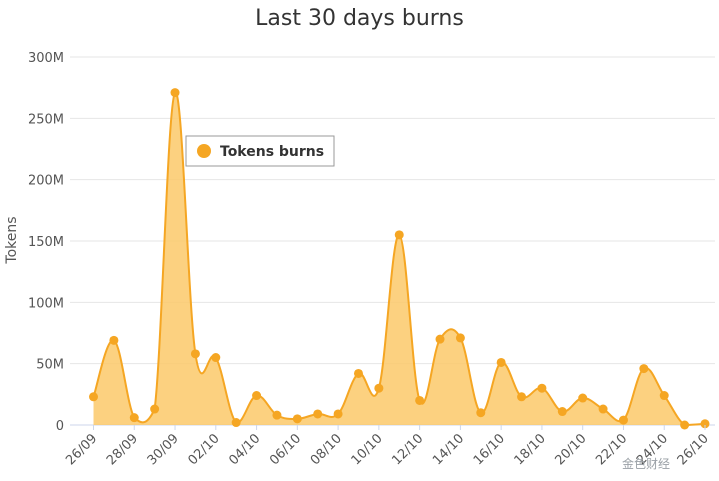 This screenshot has width=719, height=481. Describe the element at coordinates (285, 449) in the screenshot. I see `x-tick-label: 06/10` at that location.